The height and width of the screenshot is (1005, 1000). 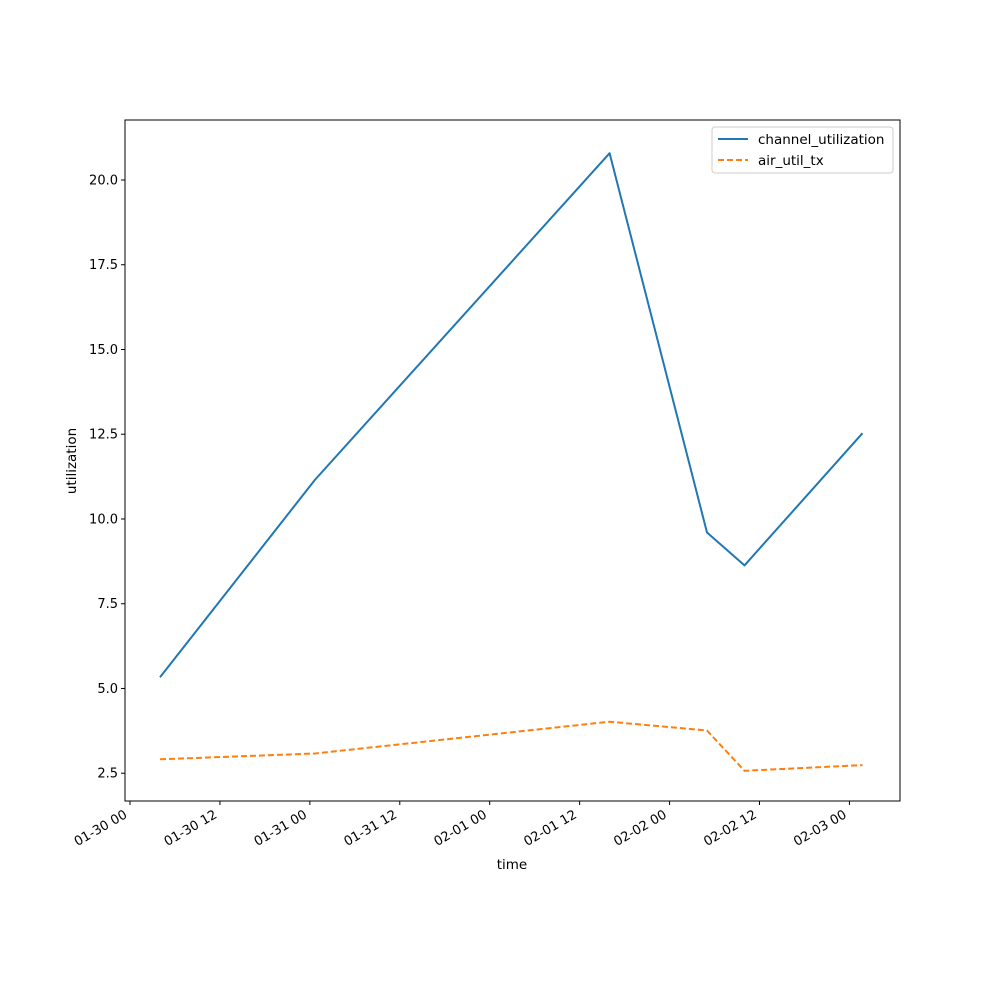 What do you see at coordinates (103, 519) in the screenshot?
I see `y-tick-label: 10.0` at bounding box center [103, 519].